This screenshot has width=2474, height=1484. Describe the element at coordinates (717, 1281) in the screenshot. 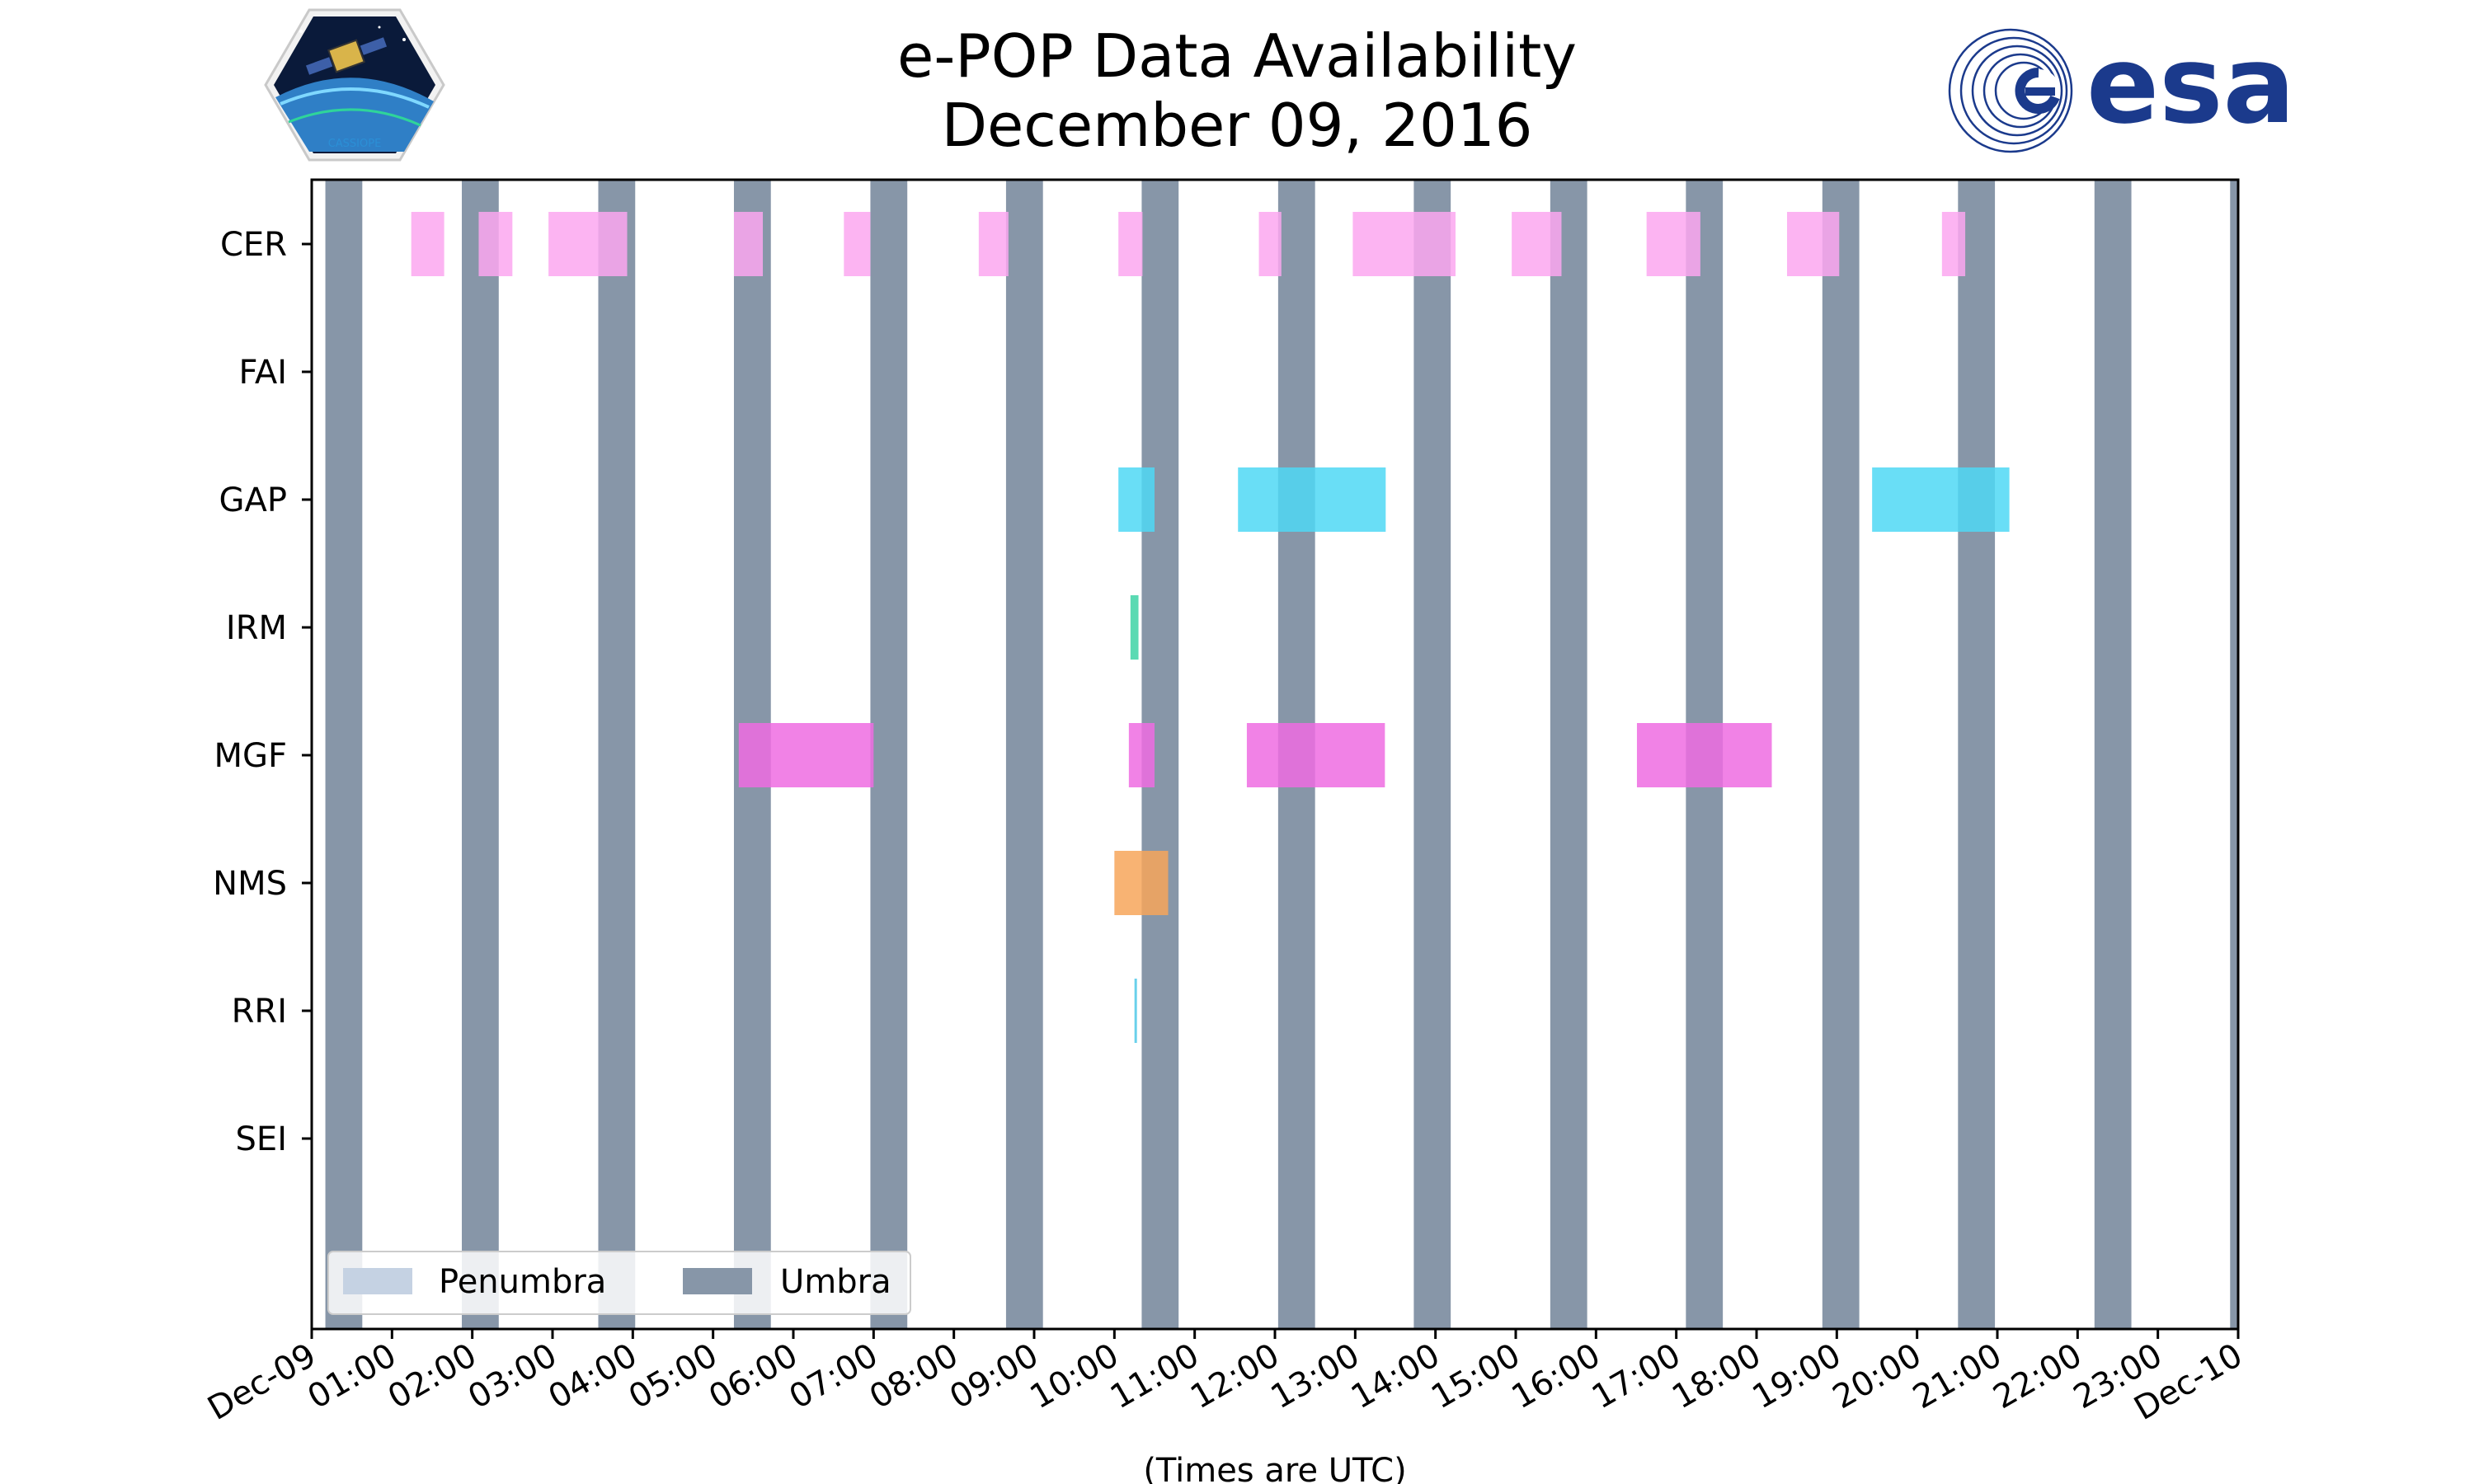

I see `legend-swatch-umbra` at that location.